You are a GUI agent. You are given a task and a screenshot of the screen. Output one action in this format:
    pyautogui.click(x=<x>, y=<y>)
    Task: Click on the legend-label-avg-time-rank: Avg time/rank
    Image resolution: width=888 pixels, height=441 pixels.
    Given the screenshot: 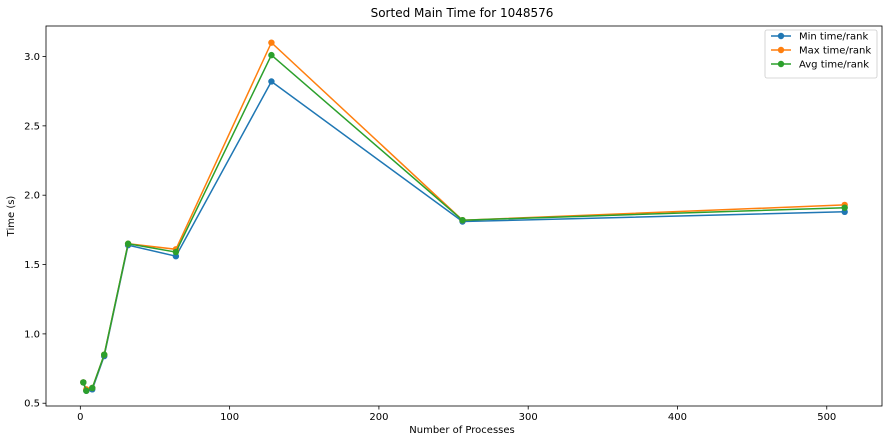 What is the action you would take?
    pyautogui.click(x=834, y=65)
    